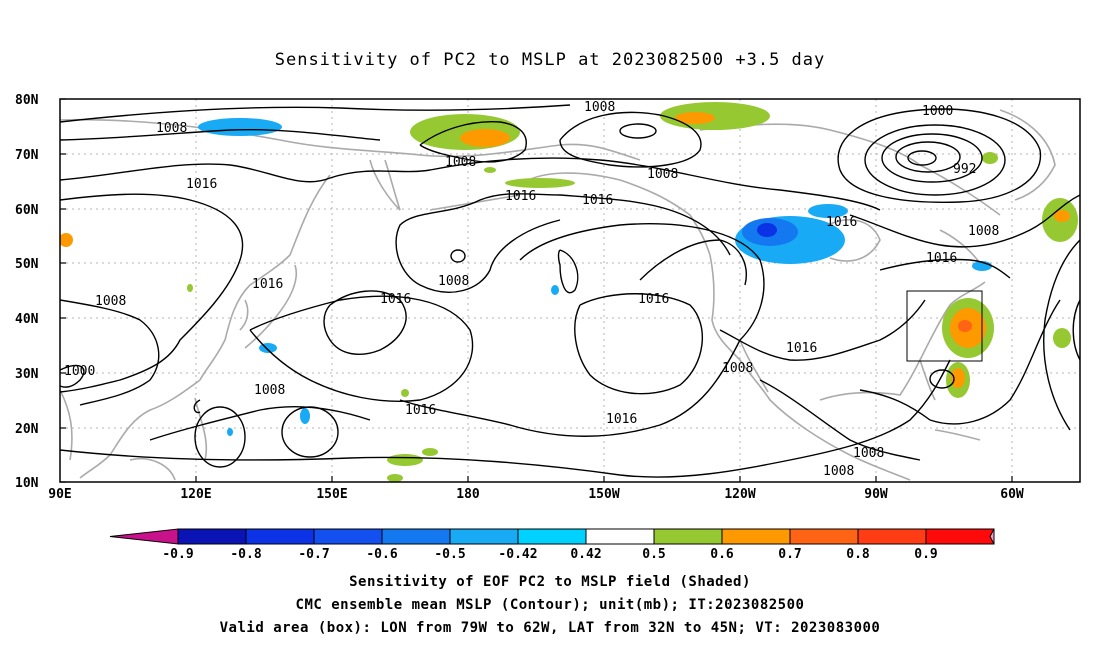 The width and height of the screenshot is (1100, 650). Describe the element at coordinates (27, 210) in the screenshot. I see `lat-label: 60N` at that location.